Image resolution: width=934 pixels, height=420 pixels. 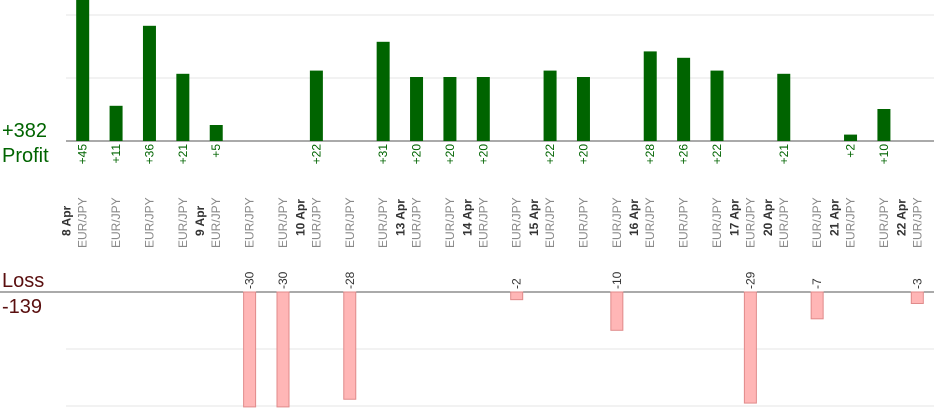 I want to click on profit-value-label: +28, so click(x=650, y=154).